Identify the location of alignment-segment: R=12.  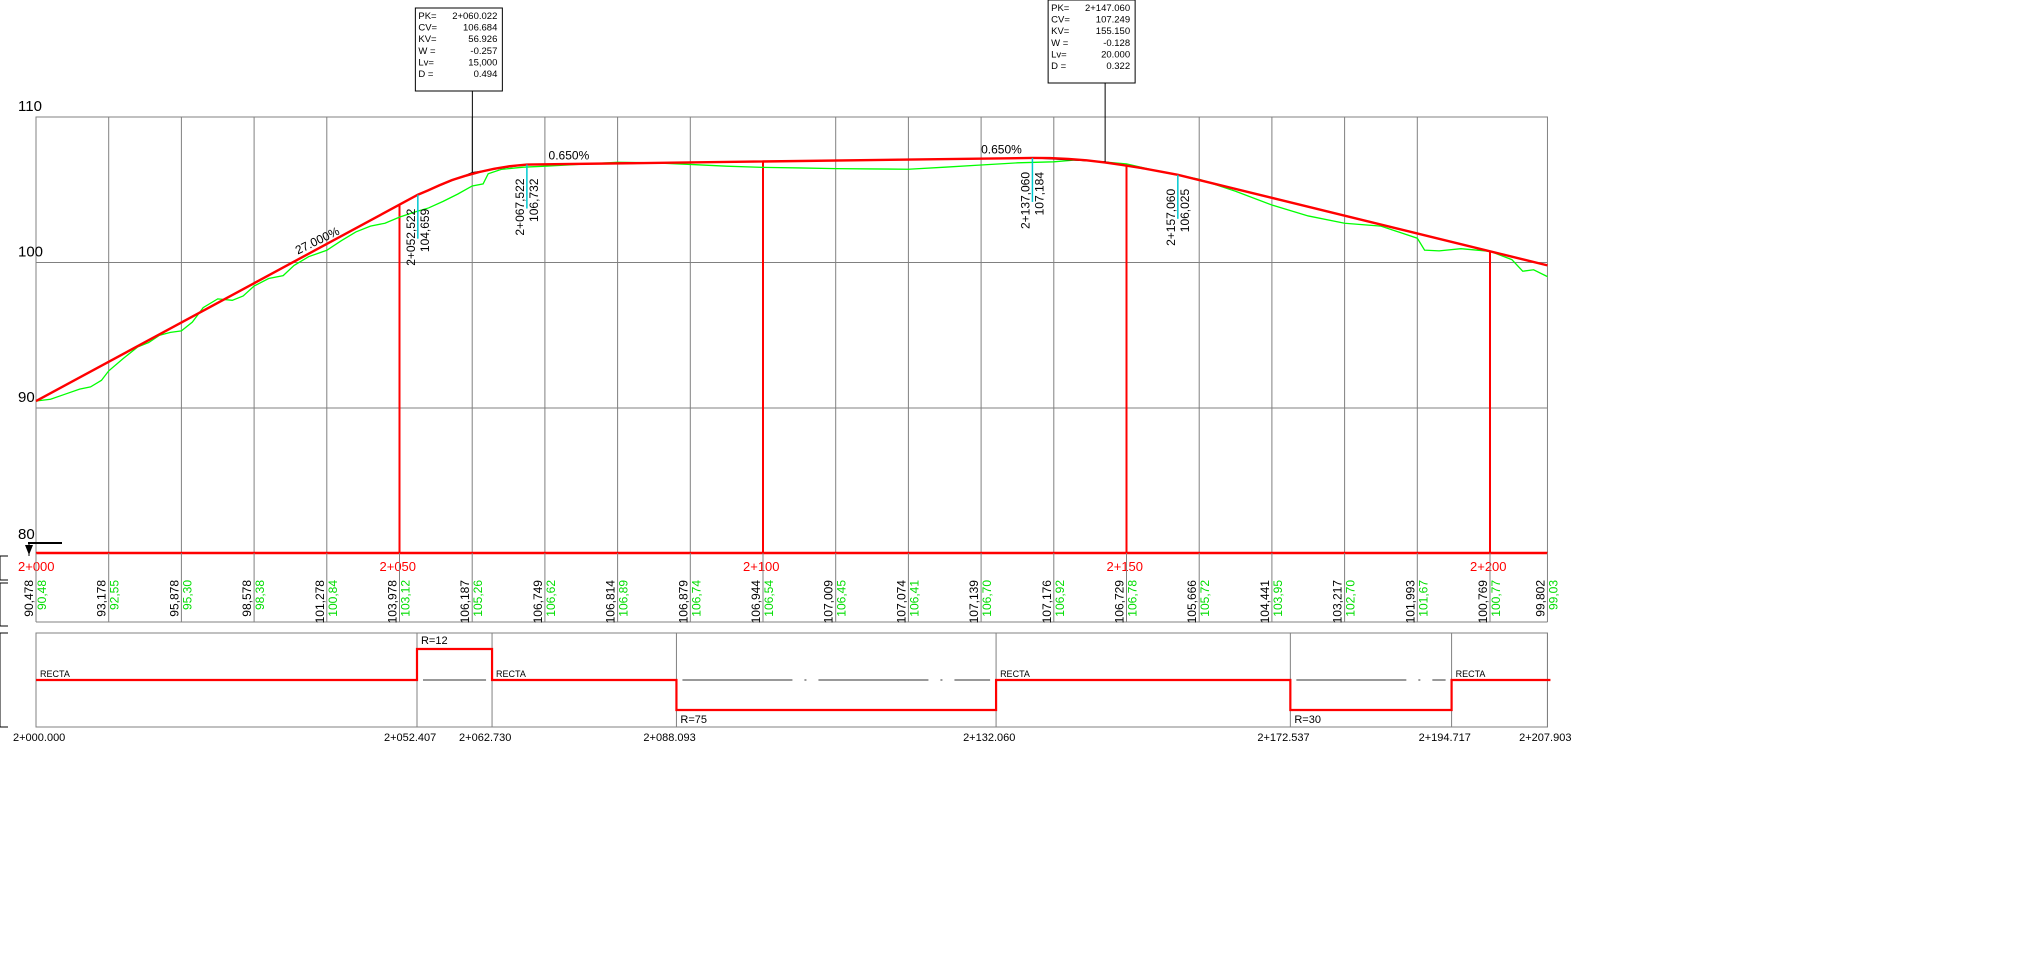
(454, 658).